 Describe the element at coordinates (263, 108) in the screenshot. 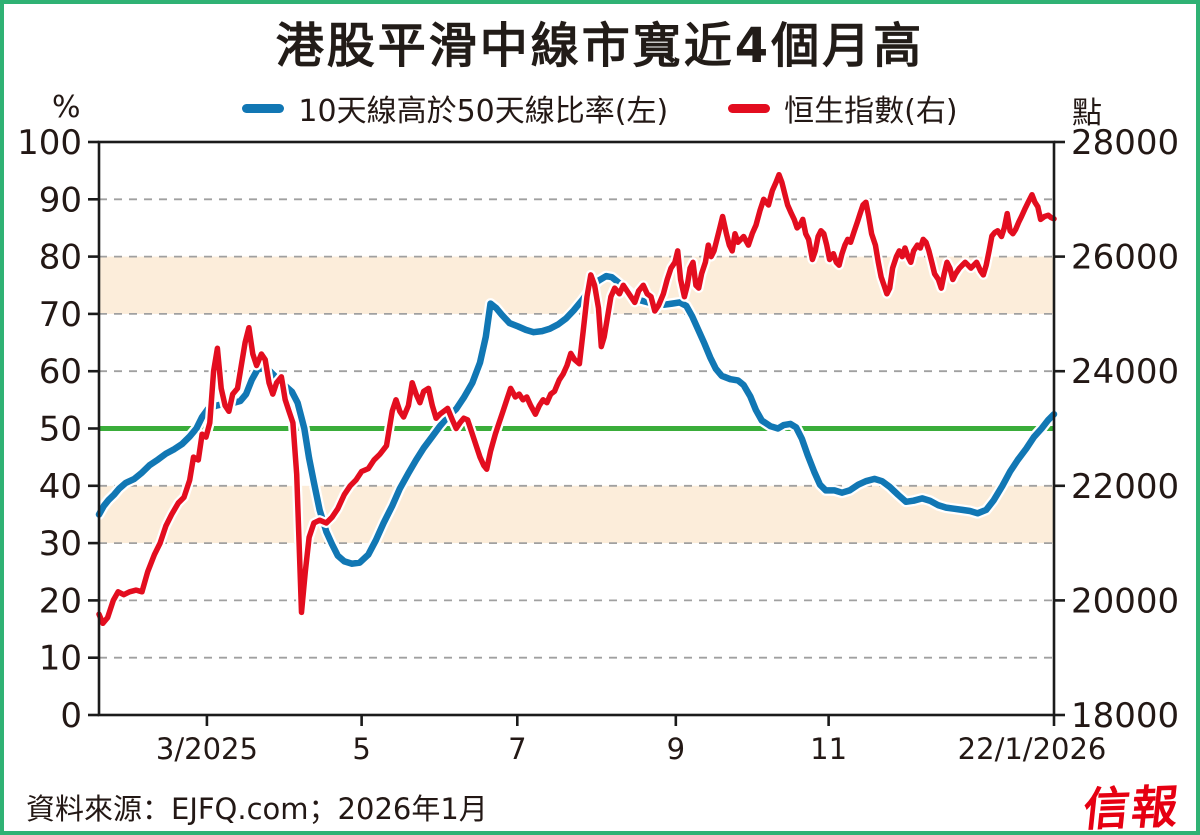

I see `breadth-line-swatch-icon` at that location.